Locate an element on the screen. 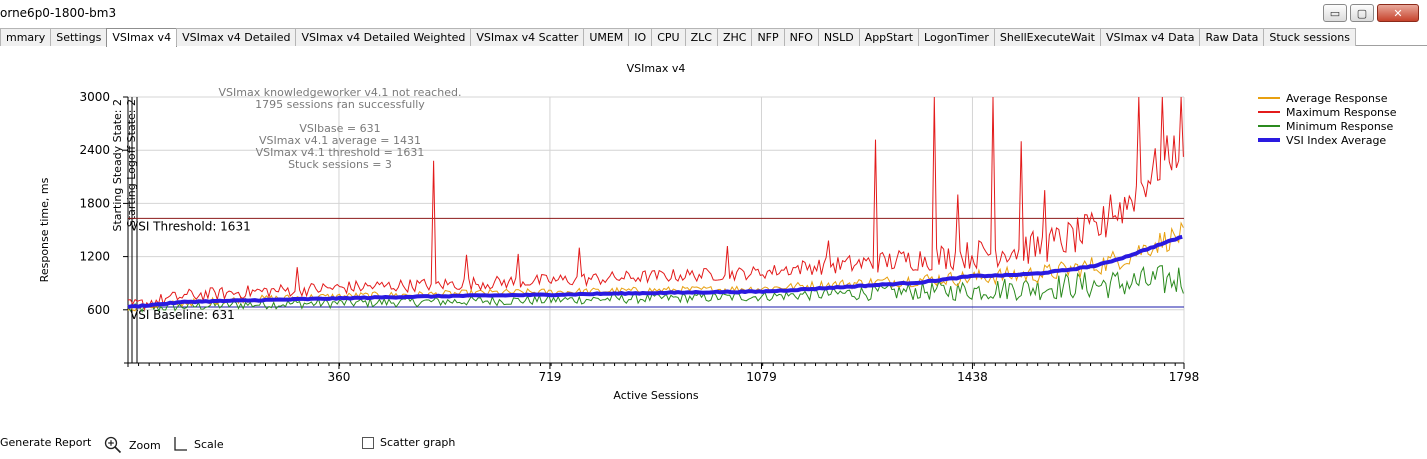 This screenshot has height=459, width=1427. chart-title: VSImax v4 is located at coordinates (656, 68).